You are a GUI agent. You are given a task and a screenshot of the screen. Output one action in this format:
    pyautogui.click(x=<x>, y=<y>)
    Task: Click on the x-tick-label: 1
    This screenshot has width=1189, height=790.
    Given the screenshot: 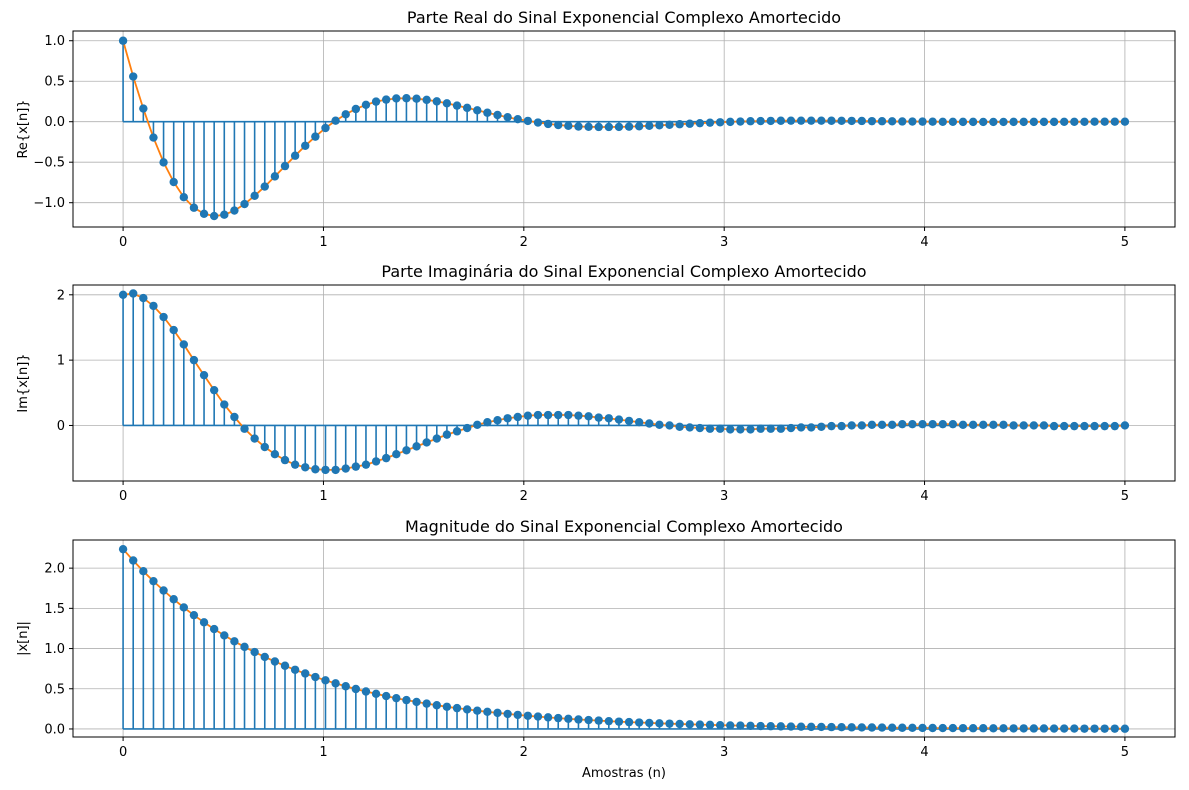 What is the action you would take?
    pyautogui.click(x=323, y=242)
    